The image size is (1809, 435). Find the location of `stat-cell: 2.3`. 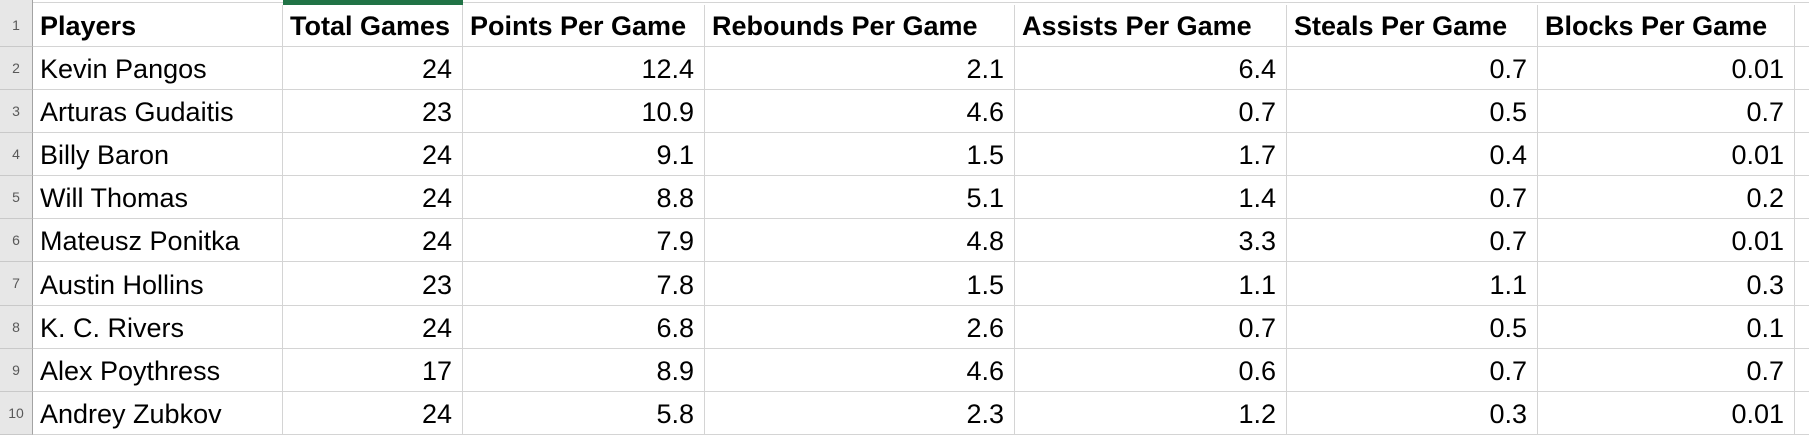

stat-cell: 2.3 is located at coordinates (860, 413).